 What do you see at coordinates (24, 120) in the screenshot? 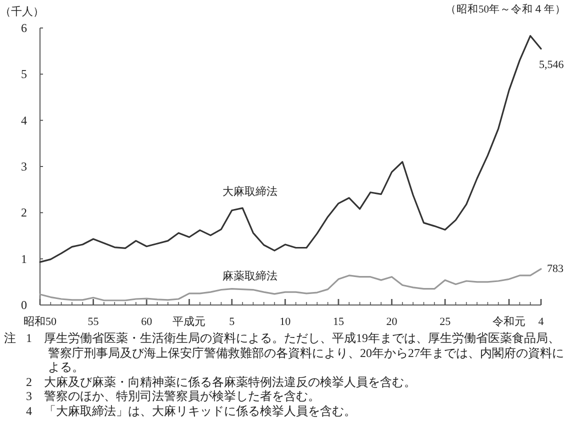
I see `y-tick-label: 4` at bounding box center [24, 120].